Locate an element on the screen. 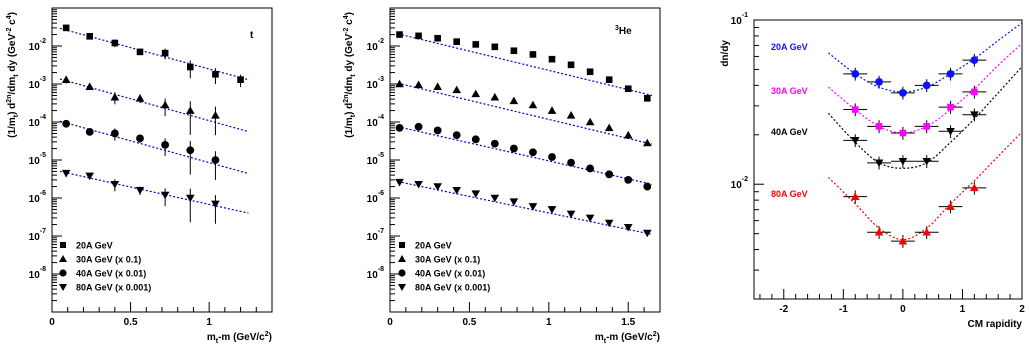 Image resolution: width=1029 pixels, height=348 pixels. y-tick-label: 10⁻³ is located at coordinates (375, 83).